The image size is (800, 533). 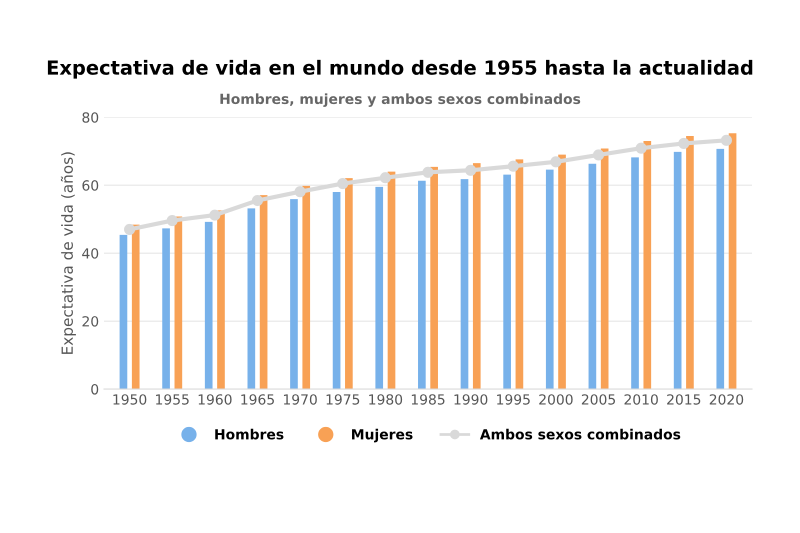 What do you see at coordinates (513, 399) in the screenshot?
I see `x-tick-label: 1995` at bounding box center [513, 399].